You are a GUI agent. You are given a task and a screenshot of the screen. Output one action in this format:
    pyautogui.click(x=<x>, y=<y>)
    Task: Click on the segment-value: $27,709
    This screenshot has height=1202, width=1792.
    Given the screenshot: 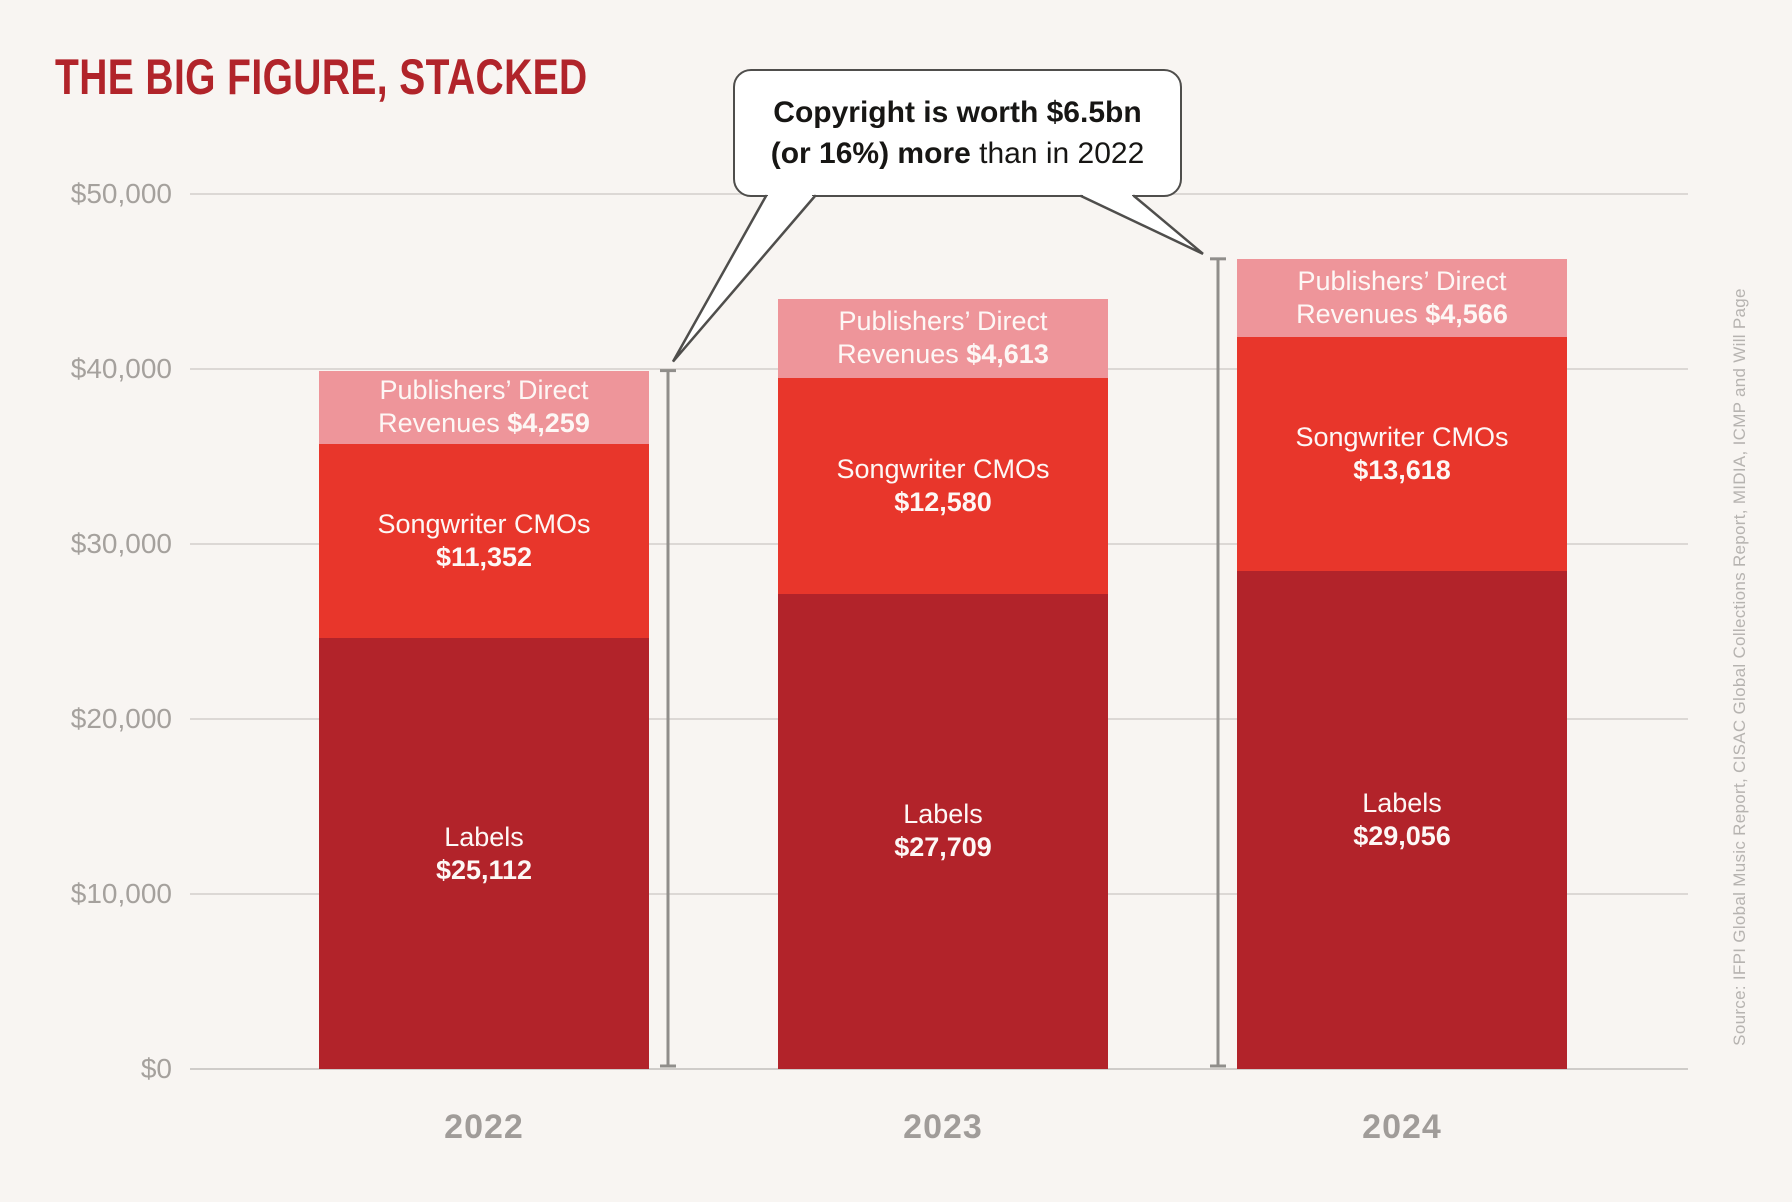 What is the action you would take?
    pyautogui.click(x=943, y=847)
    